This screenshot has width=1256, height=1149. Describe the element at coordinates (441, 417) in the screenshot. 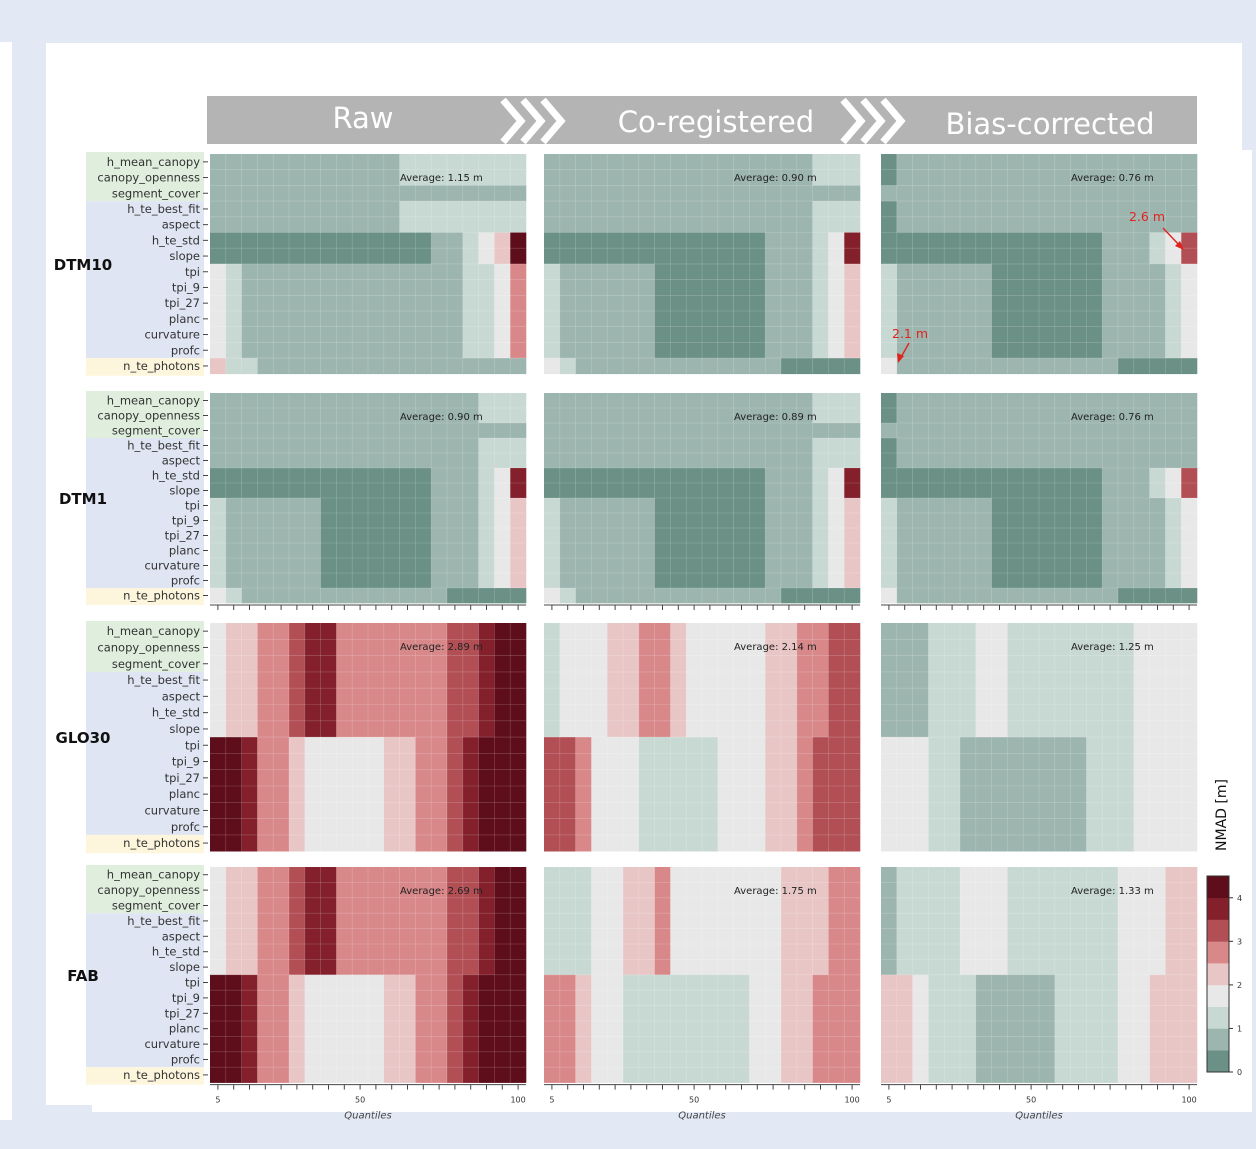

I see `average-label: Average: 0.90 m` at that location.